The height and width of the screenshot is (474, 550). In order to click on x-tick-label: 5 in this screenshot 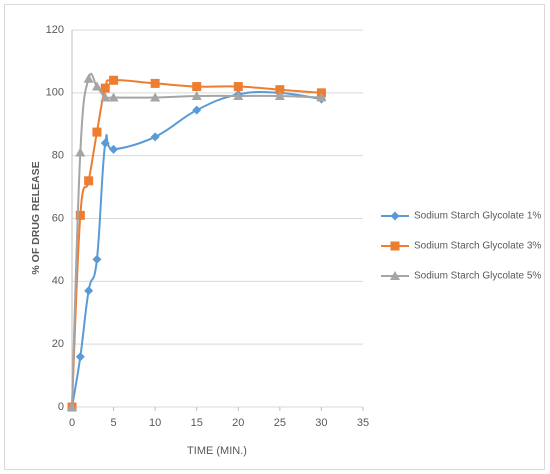, I will do `click(114, 423)`.